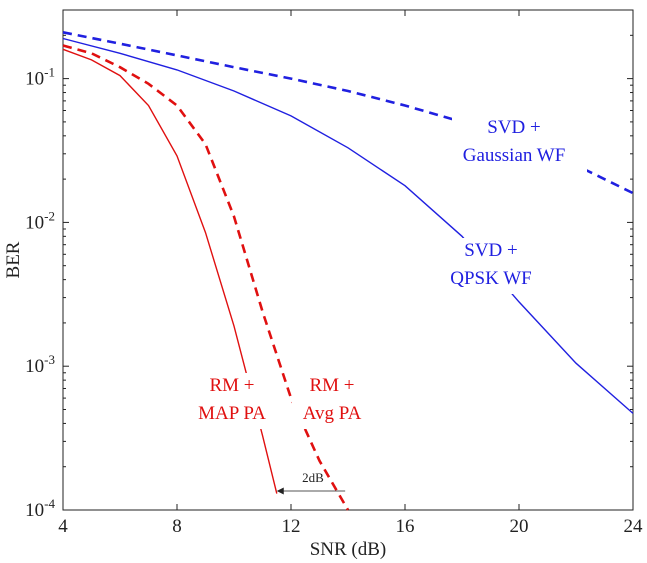 The image size is (647, 563). Describe the element at coordinates (313, 477) in the screenshot. I see `annotation-2db: 2dB` at that location.